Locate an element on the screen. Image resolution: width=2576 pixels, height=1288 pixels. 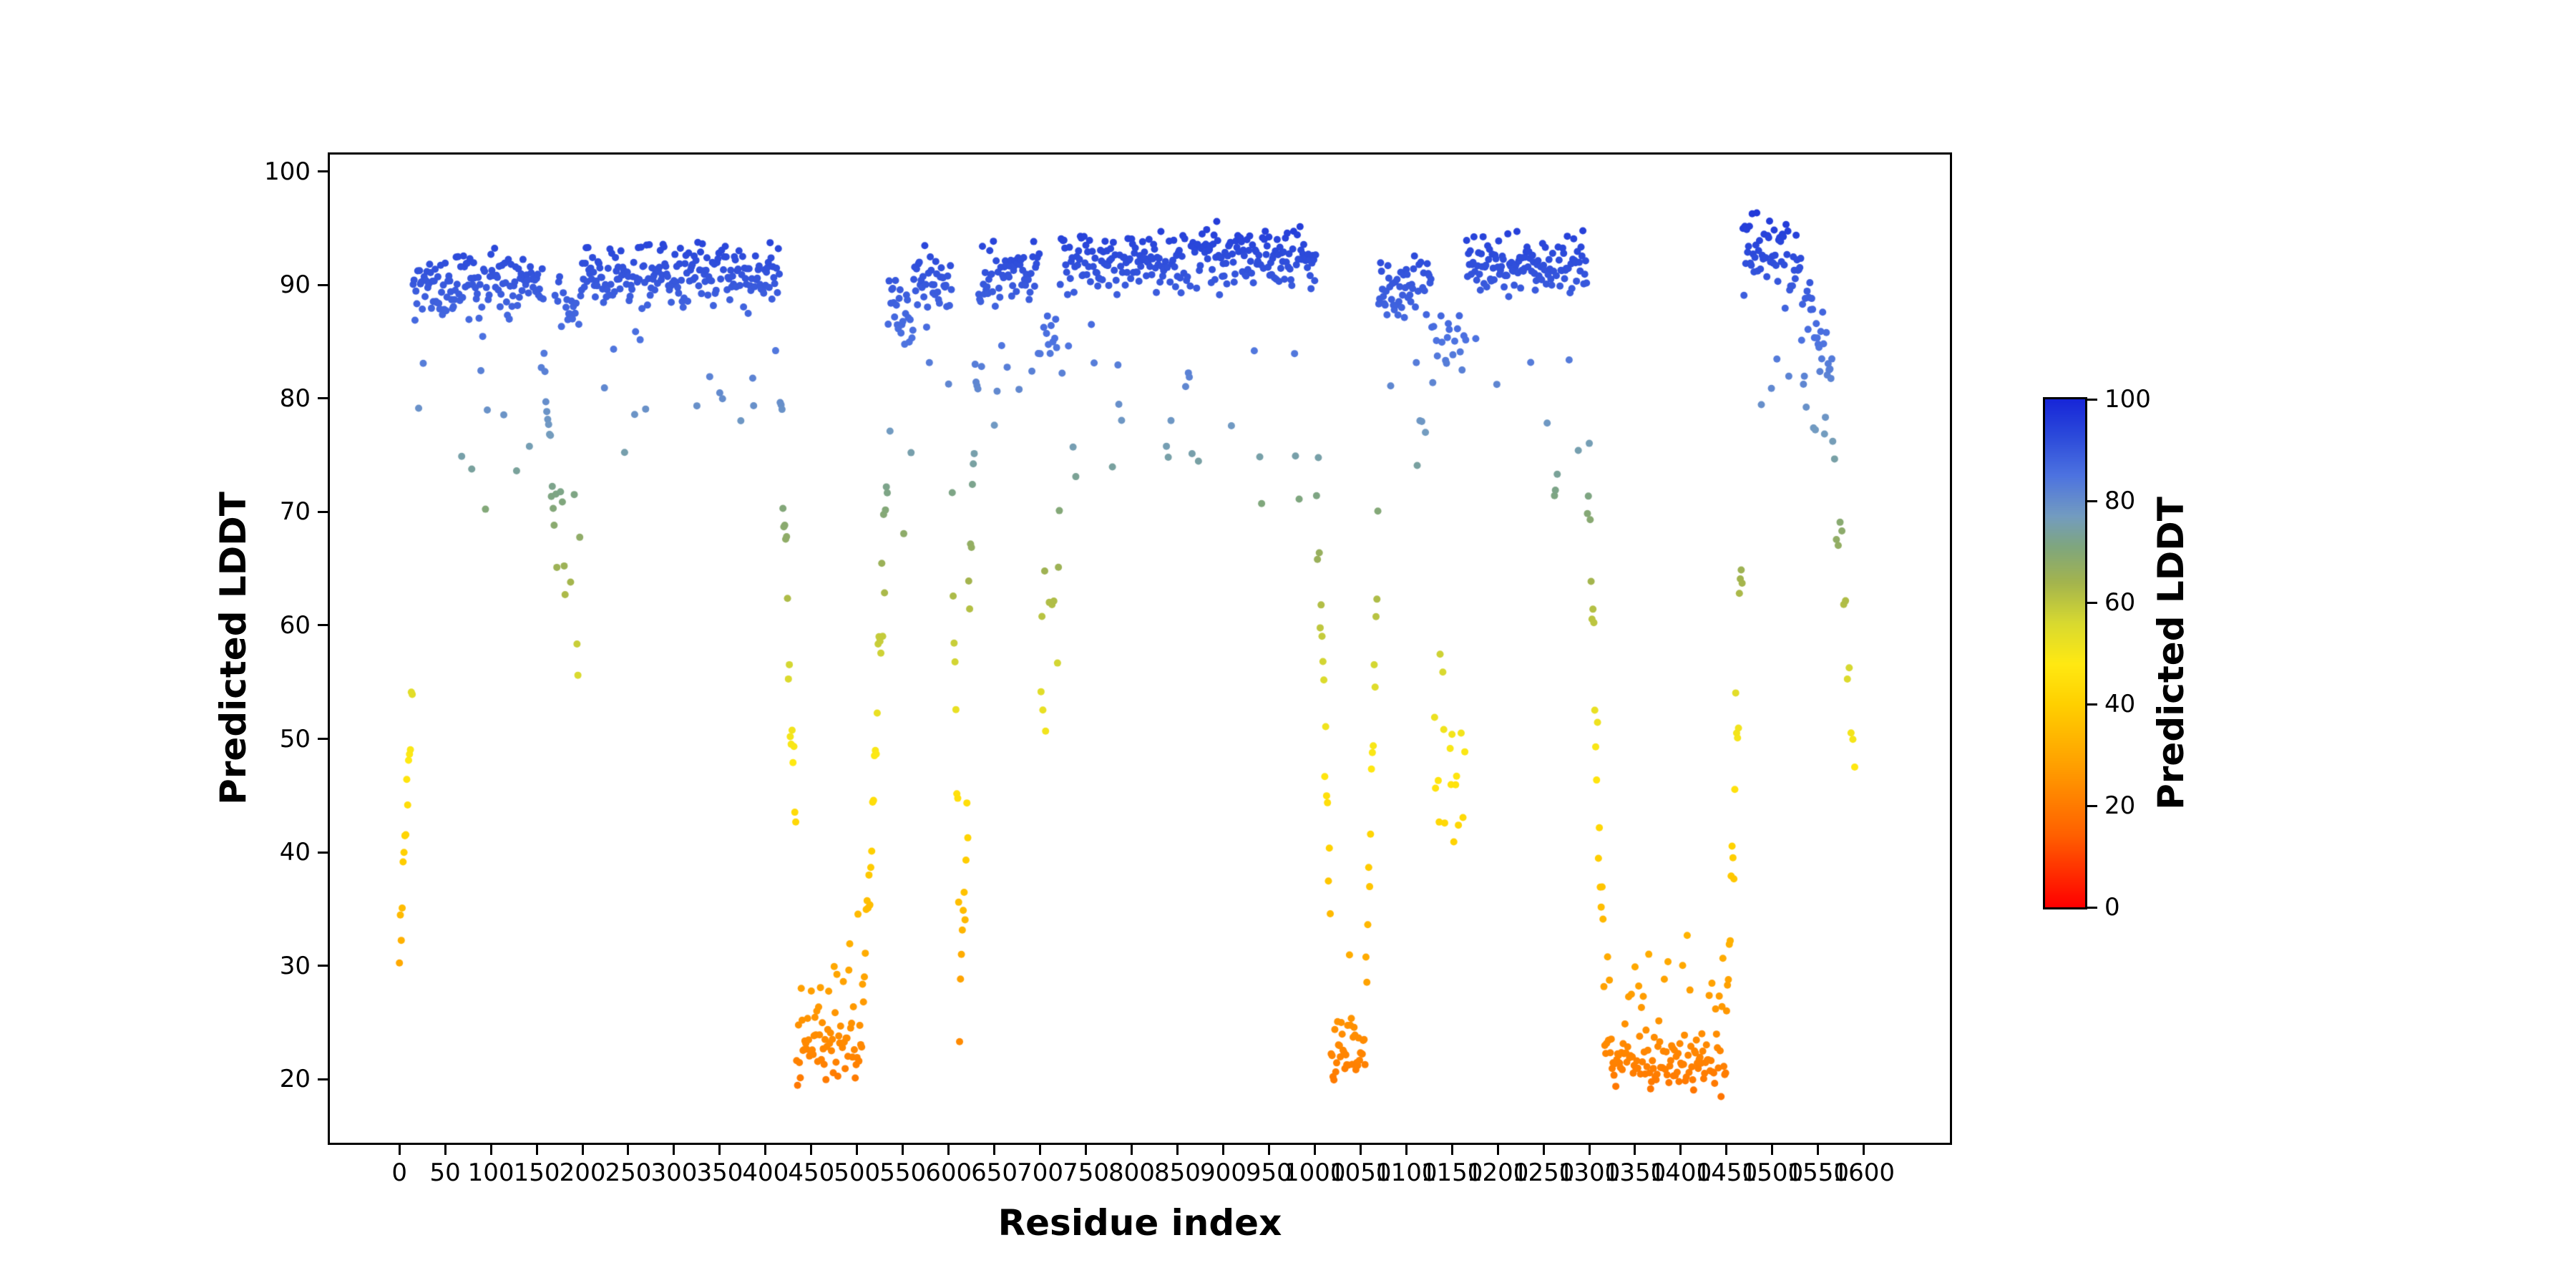
x-axis-label: Residue index is located at coordinates (1139, 1223).